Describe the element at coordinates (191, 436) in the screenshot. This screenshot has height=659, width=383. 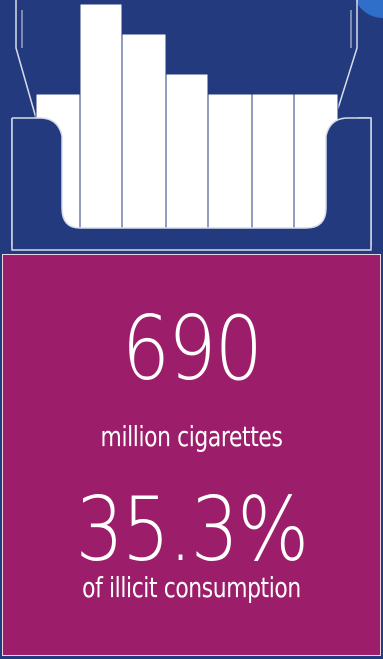
I see `stat-caption-cigarettes: million cigarettes` at that location.